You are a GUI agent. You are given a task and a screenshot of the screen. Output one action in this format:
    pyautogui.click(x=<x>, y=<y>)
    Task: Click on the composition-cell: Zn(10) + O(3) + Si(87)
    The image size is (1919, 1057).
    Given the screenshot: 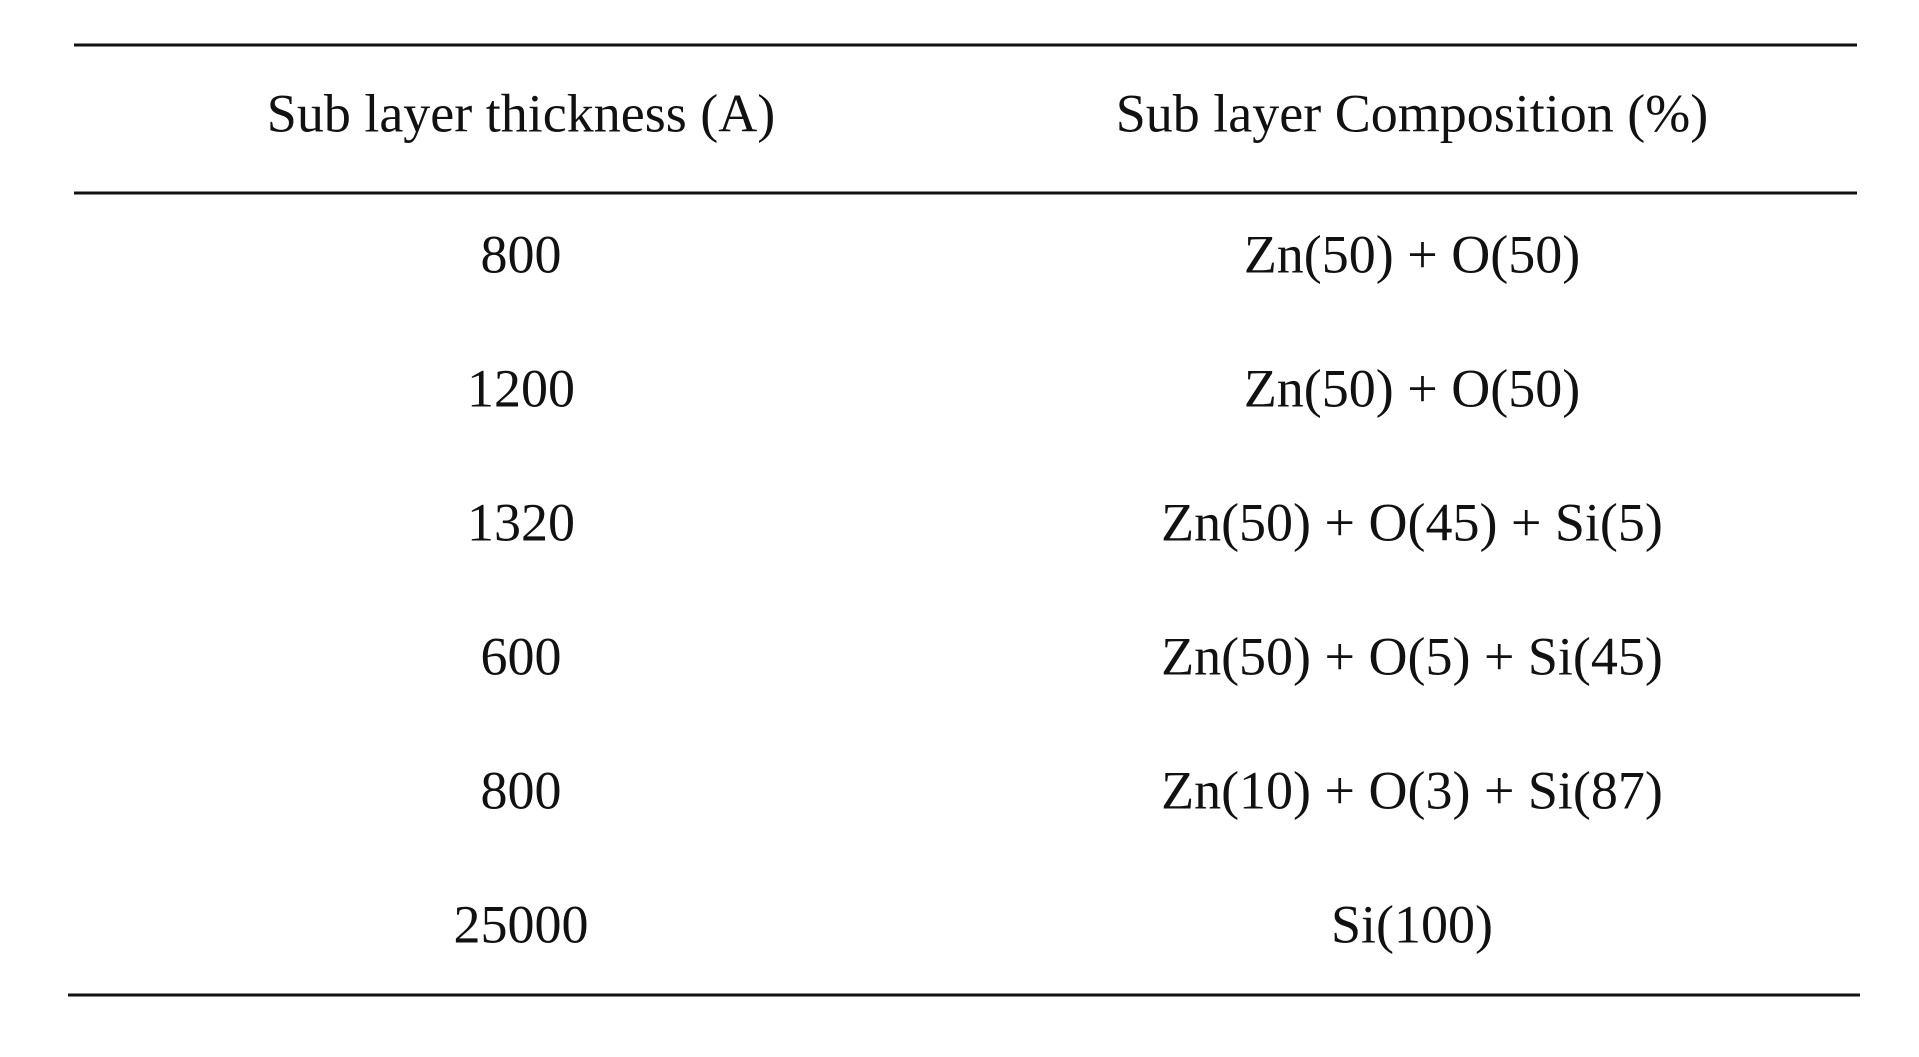 What is the action you would take?
    pyautogui.click(x=1412, y=790)
    